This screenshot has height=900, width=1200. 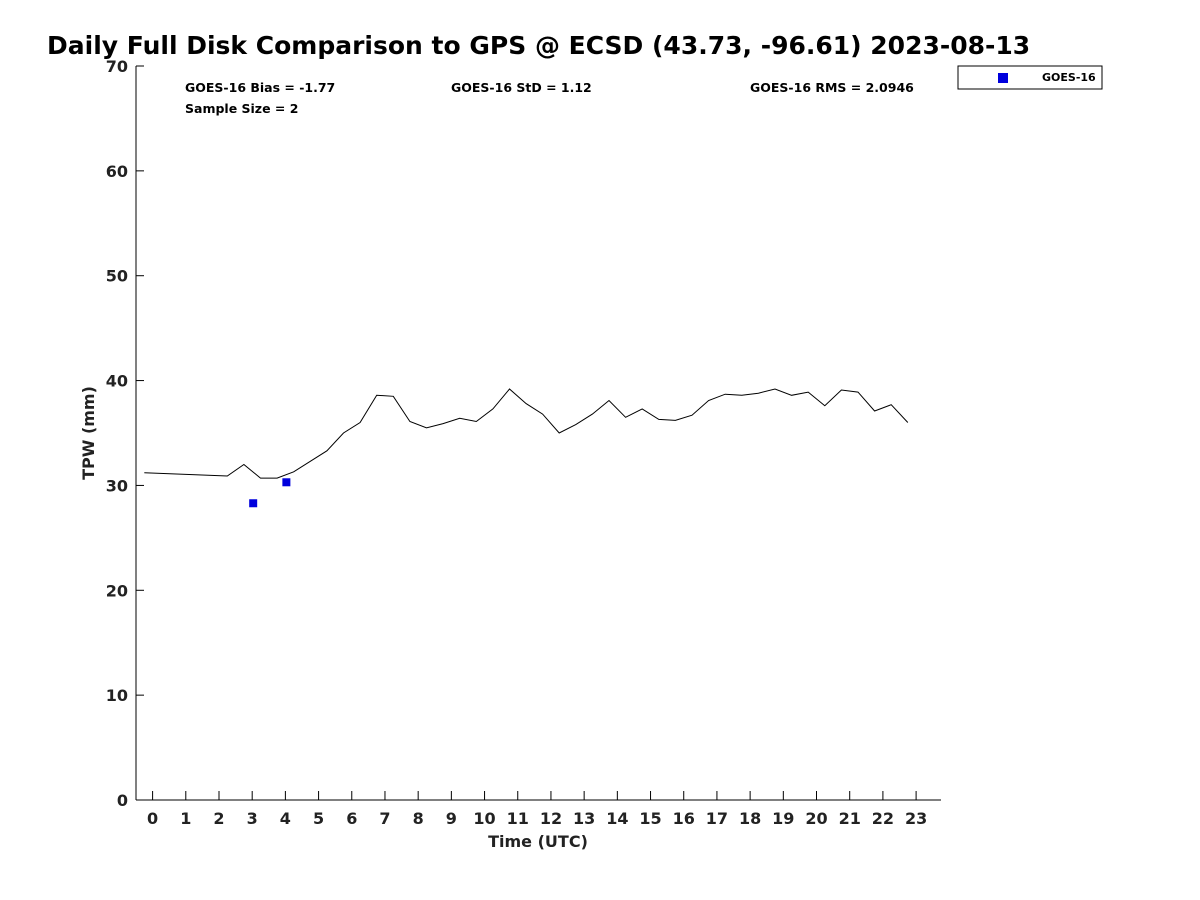 I want to click on stat-bias: GOES-16 Bias = -1.77, so click(x=260, y=87).